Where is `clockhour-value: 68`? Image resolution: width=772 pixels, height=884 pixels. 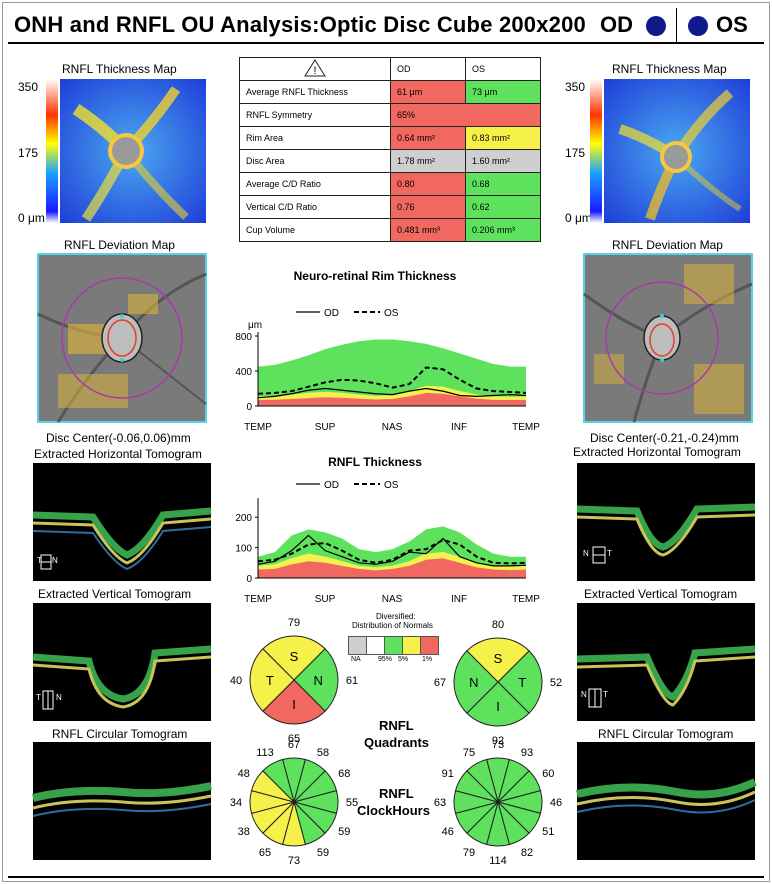
clockhour-value: 68 is located at coordinates (344, 774).